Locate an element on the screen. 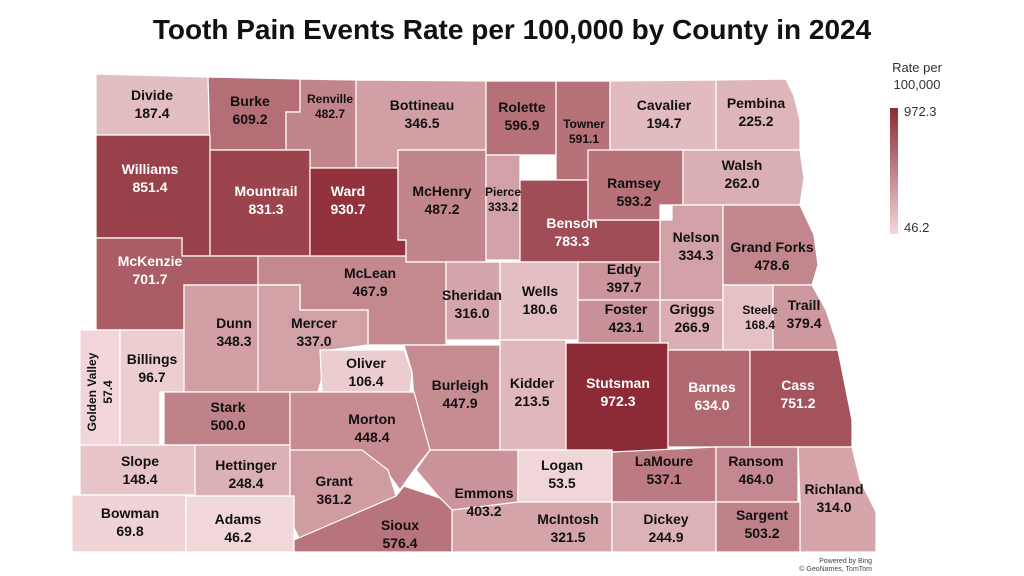 This screenshot has height=576, width=1024. county-label-burleigh: Burleigh 447.9 is located at coordinates (460, 394).